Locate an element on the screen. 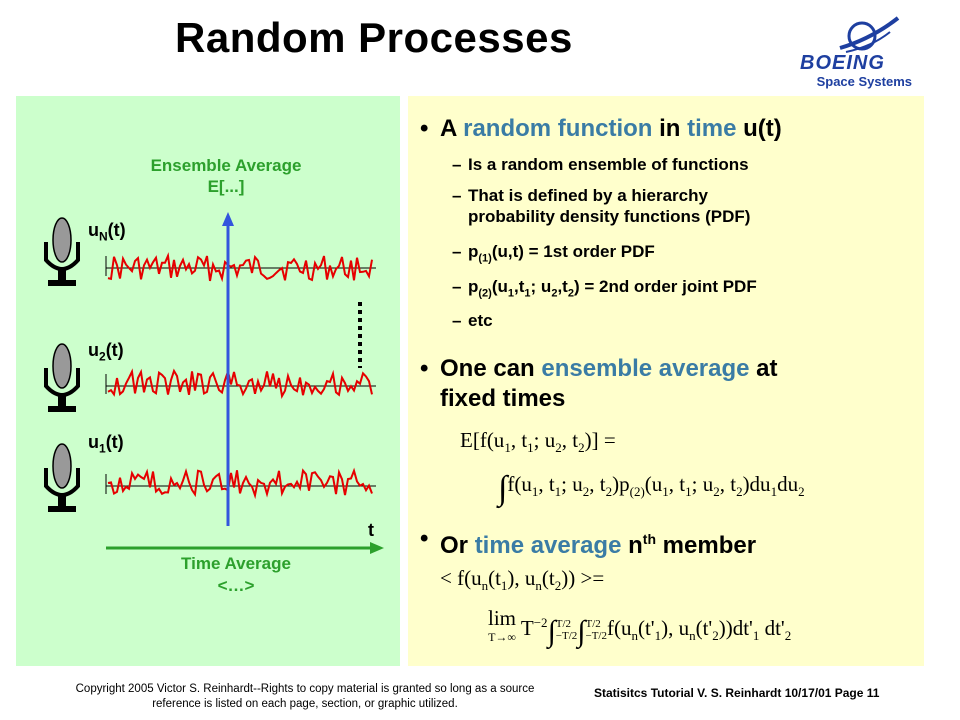  sub-2: – is located at coordinates (457, 195).